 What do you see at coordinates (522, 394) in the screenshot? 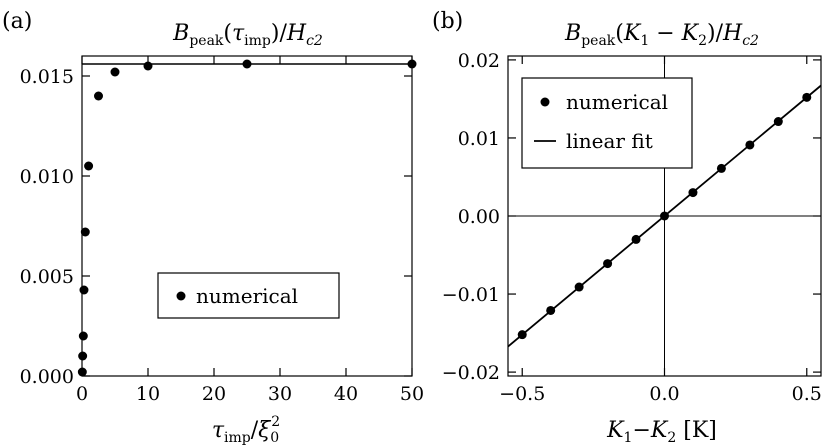
I see `panel-b-x-tick-label: −0.5` at bounding box center [522, 394].